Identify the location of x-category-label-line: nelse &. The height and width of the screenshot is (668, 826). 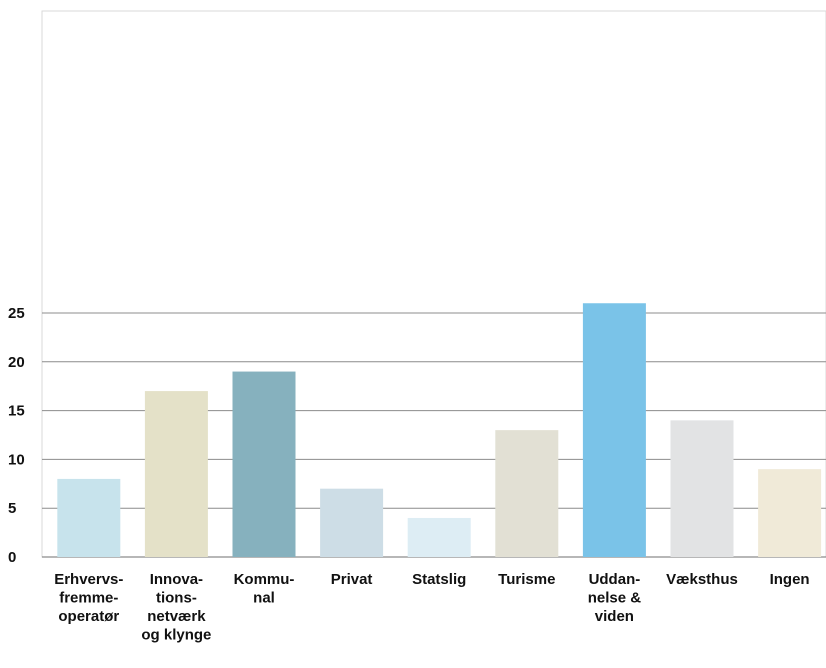
(615, 598).